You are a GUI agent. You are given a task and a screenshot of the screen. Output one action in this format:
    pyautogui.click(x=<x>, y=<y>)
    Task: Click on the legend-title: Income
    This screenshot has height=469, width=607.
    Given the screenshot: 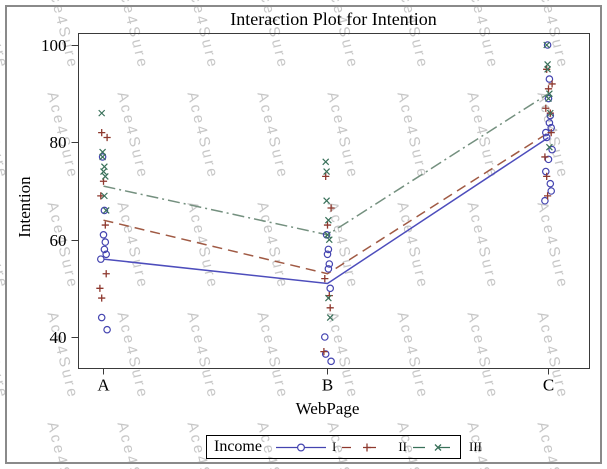 What is the action you would take?
    pyautogui.click(x=238, y=446)
    